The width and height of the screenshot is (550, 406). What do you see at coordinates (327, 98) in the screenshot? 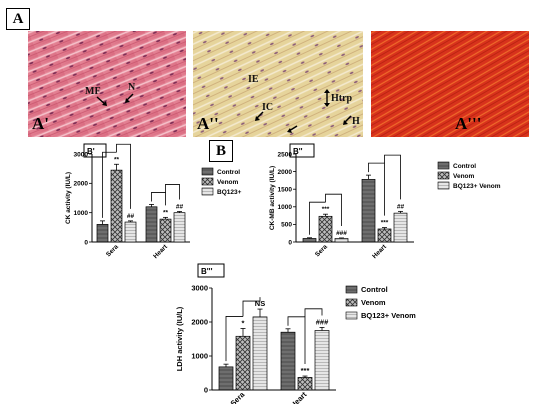
I see `double-arrow-icon` at bounding box center [327, 98].